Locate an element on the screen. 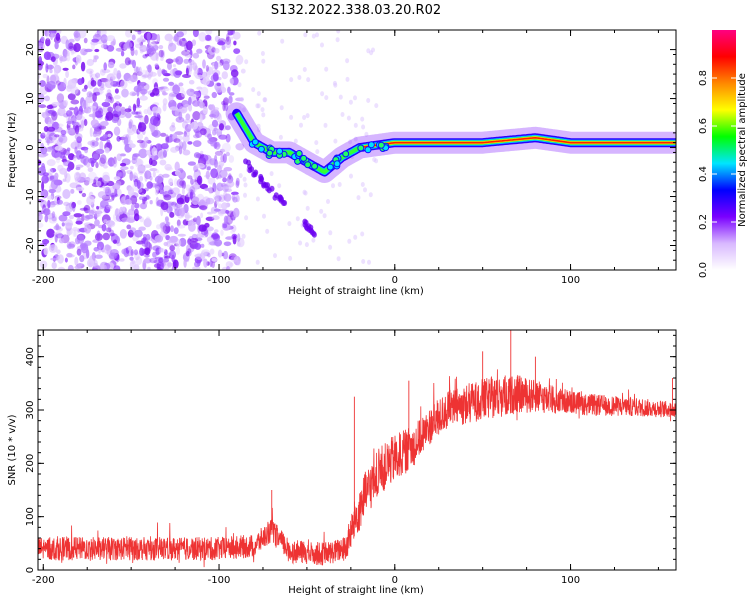 This screenshot has height=600, width=750. trace-blob is located at coordinates (308, 165).